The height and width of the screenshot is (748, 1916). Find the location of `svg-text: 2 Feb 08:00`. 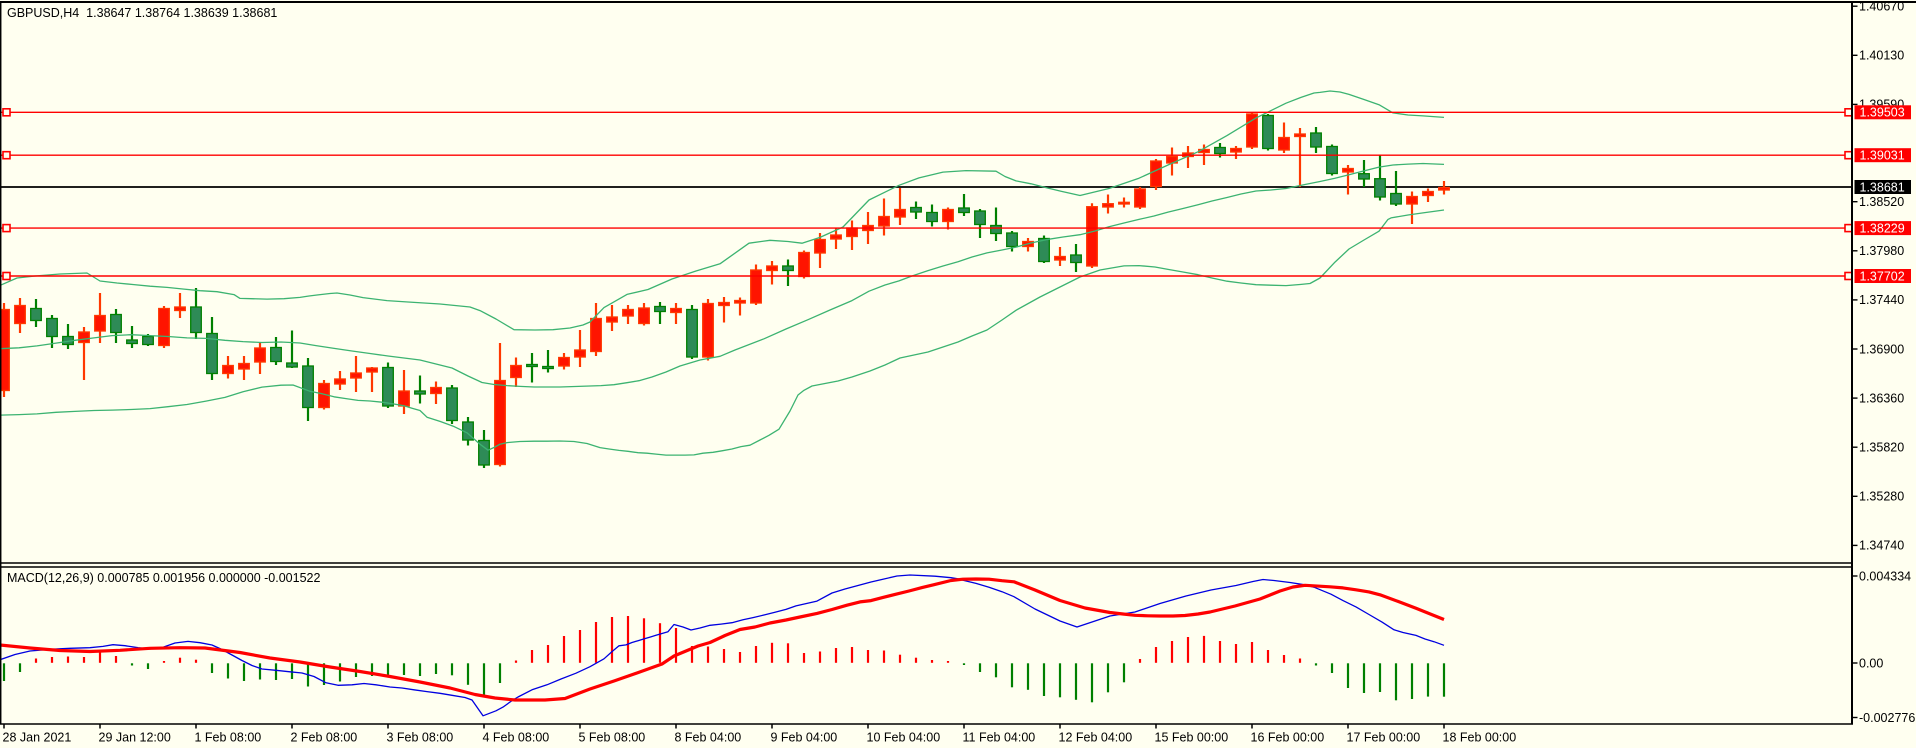

svg-text: 2 Feb 08:00 is located at coordinates (324, 737).